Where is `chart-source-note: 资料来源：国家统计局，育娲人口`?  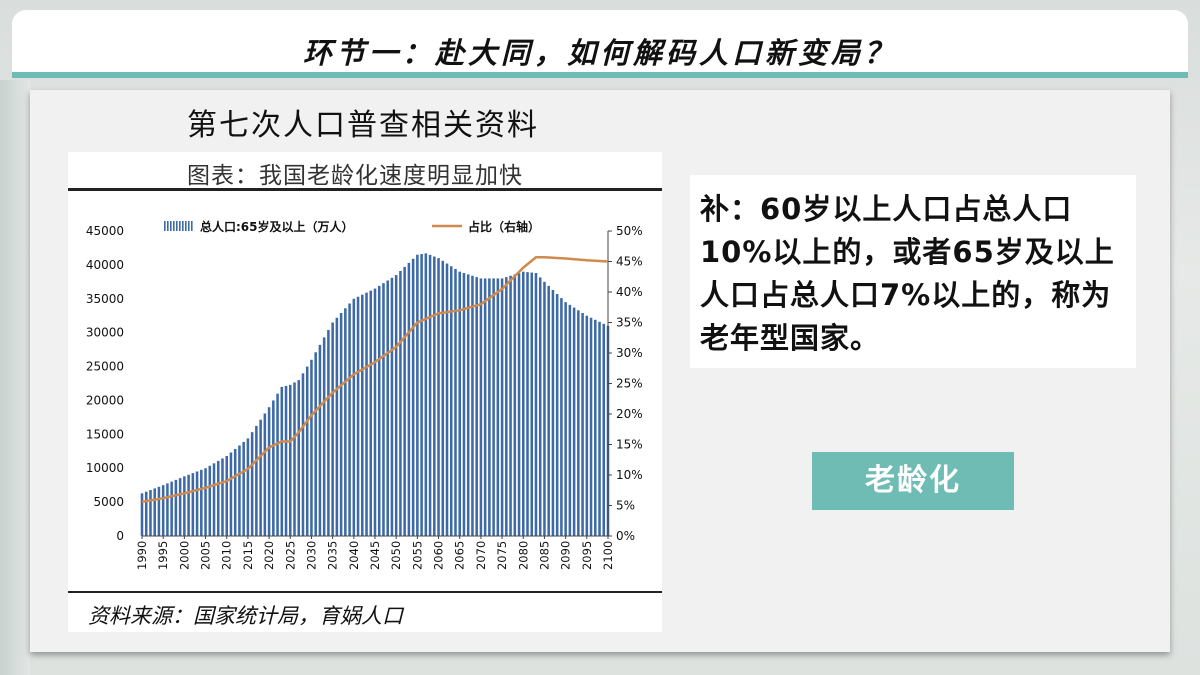 chart-source-note: 资料来源：国家统计局，育娲人口 is located at coordinates (245, 616).